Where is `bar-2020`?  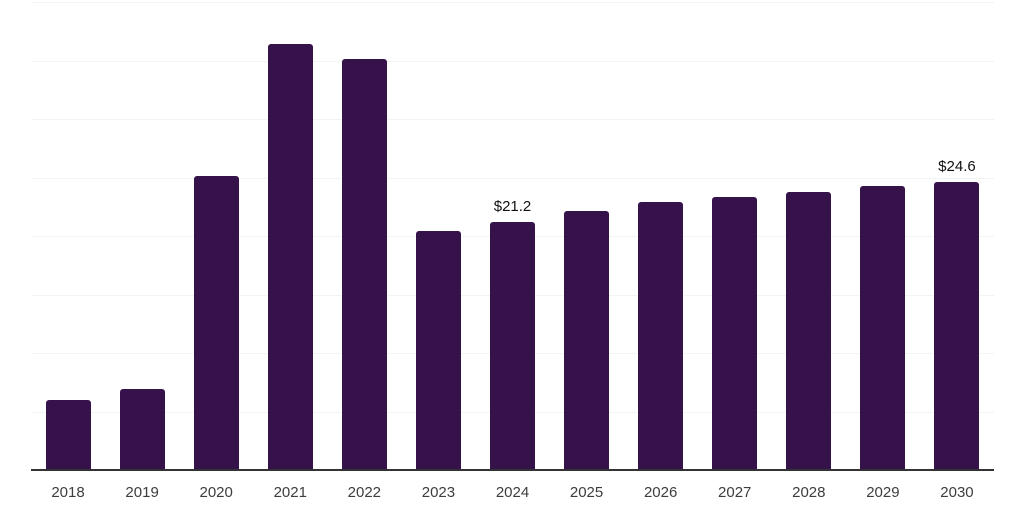
bar-2020 is located at coordinates (216, 322).